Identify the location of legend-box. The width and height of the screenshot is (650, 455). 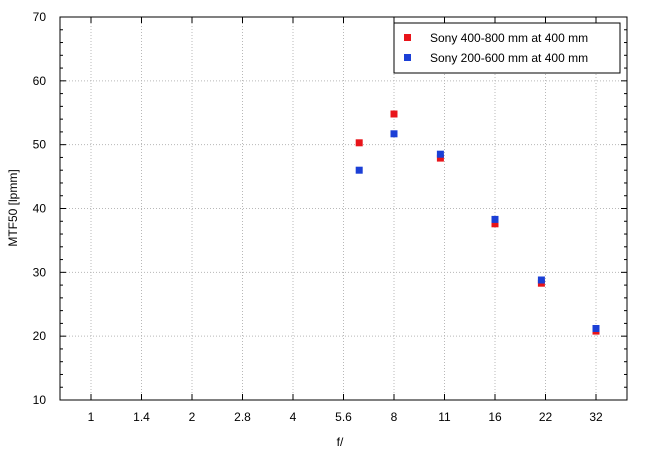
(507, 48).